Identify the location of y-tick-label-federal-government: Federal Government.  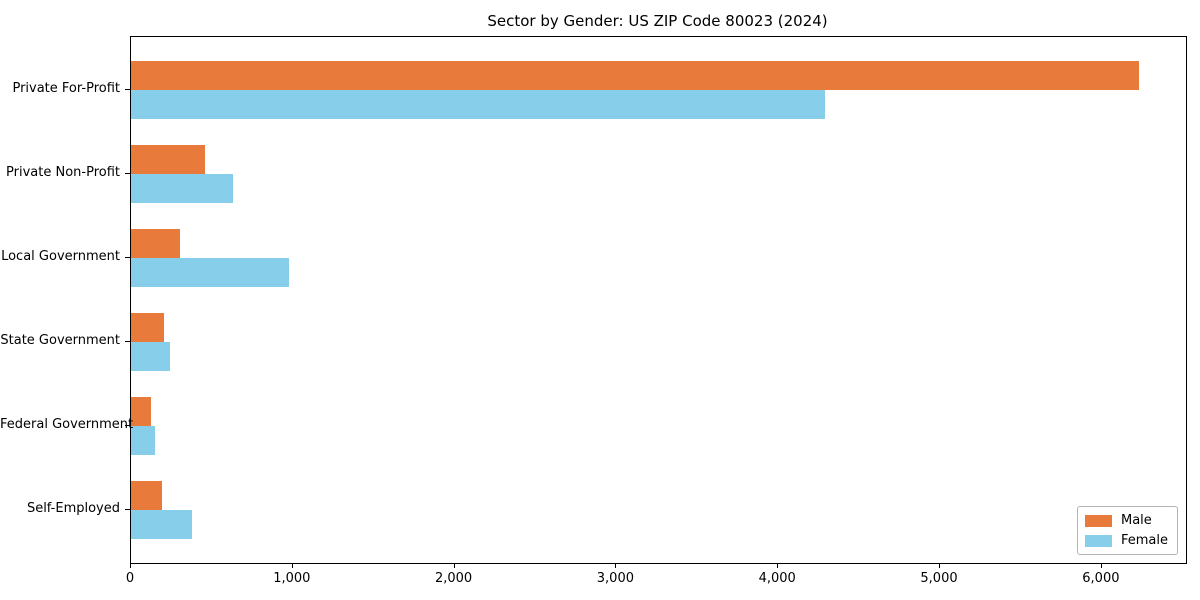
(67, 424).